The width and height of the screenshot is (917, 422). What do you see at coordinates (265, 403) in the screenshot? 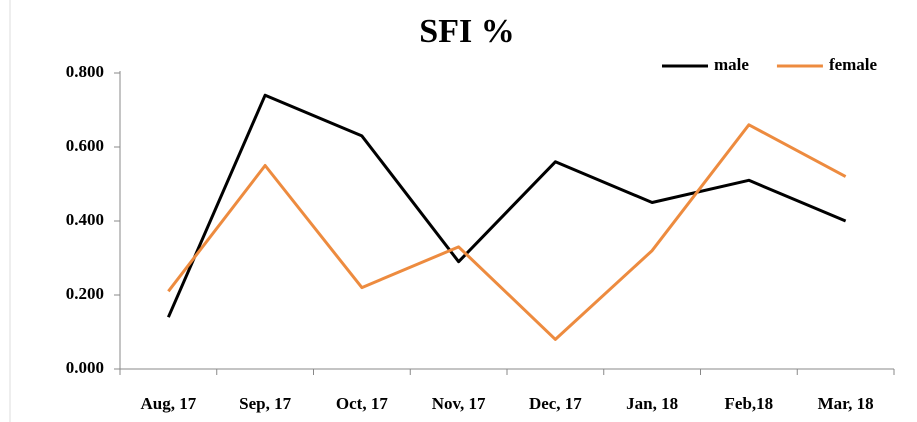
I see `x-tick-label: Sep, 17` at bounding box center [265, 403].